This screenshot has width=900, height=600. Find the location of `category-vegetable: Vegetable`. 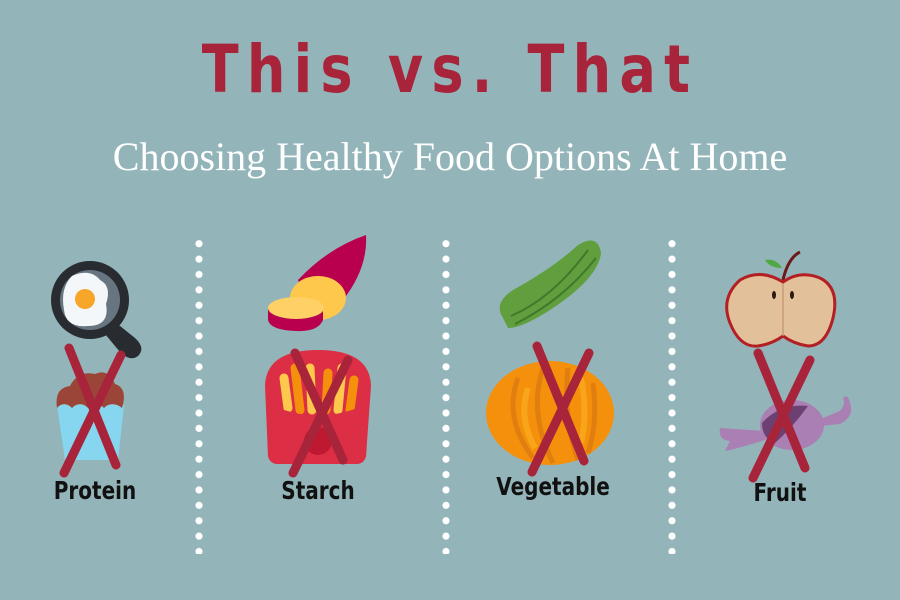

category-vegetable: Vegetable is located at coordinates (563, 378).